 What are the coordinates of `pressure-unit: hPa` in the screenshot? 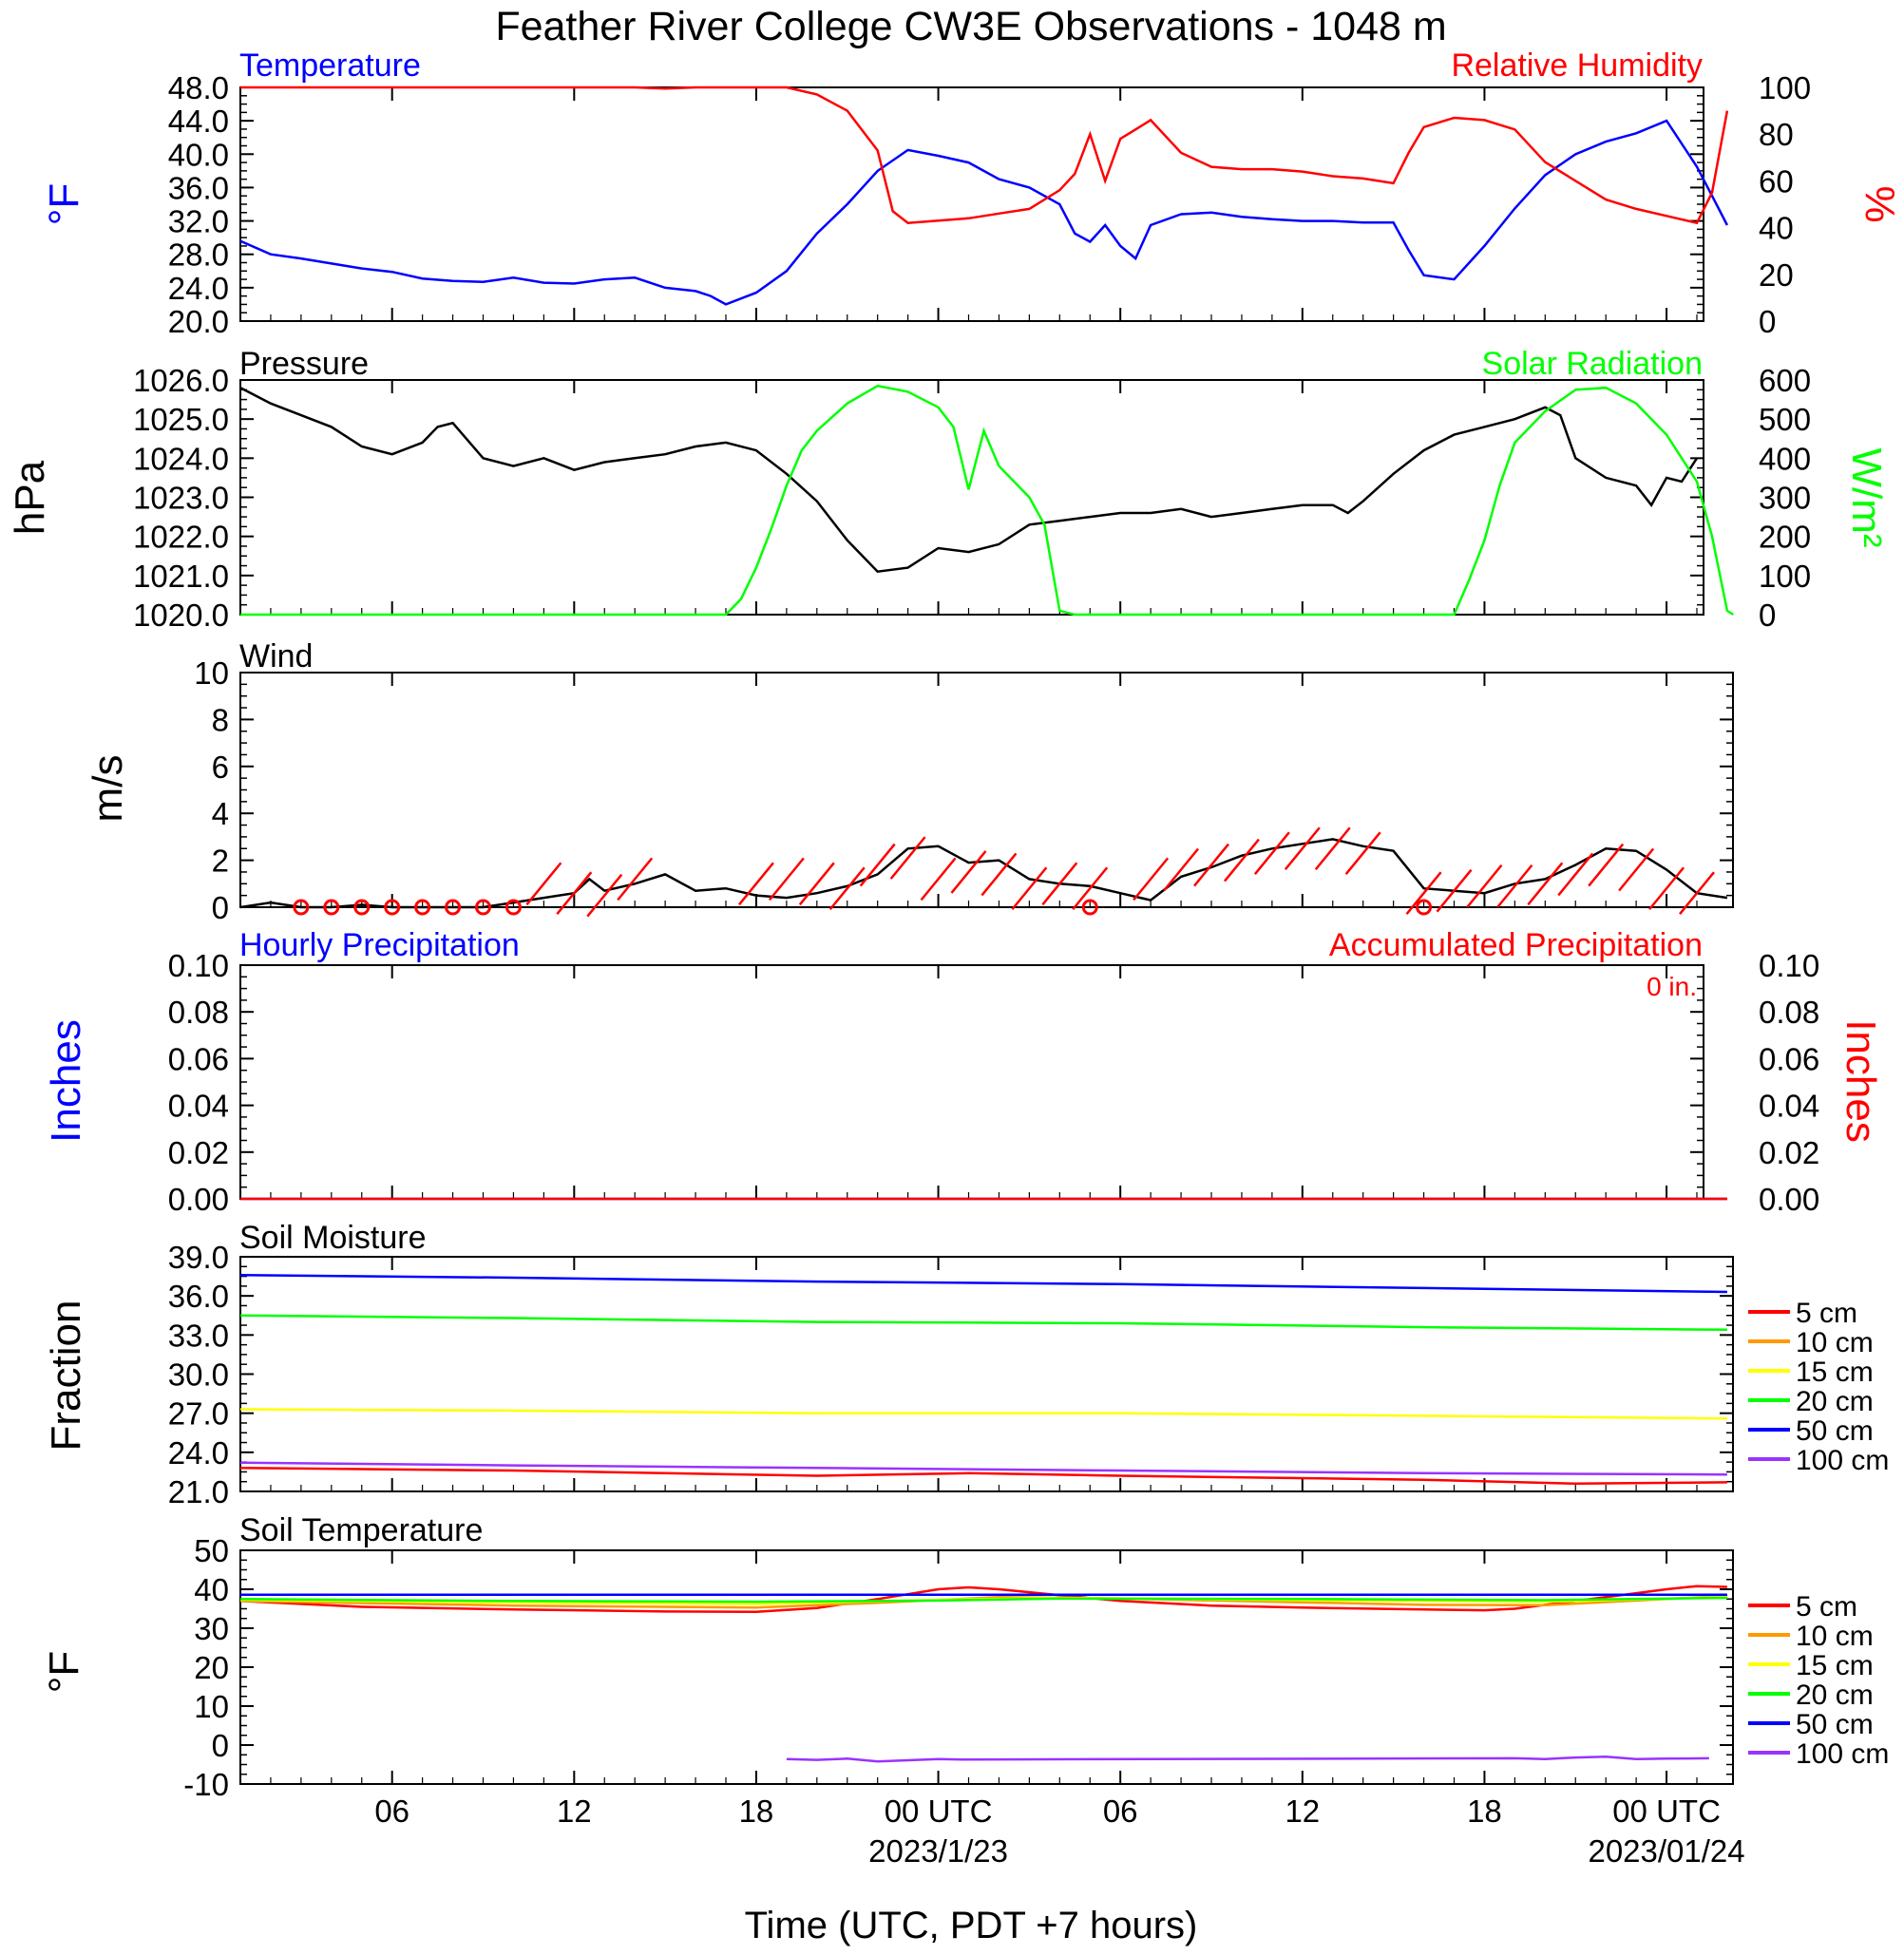 It's located at (30, 497).